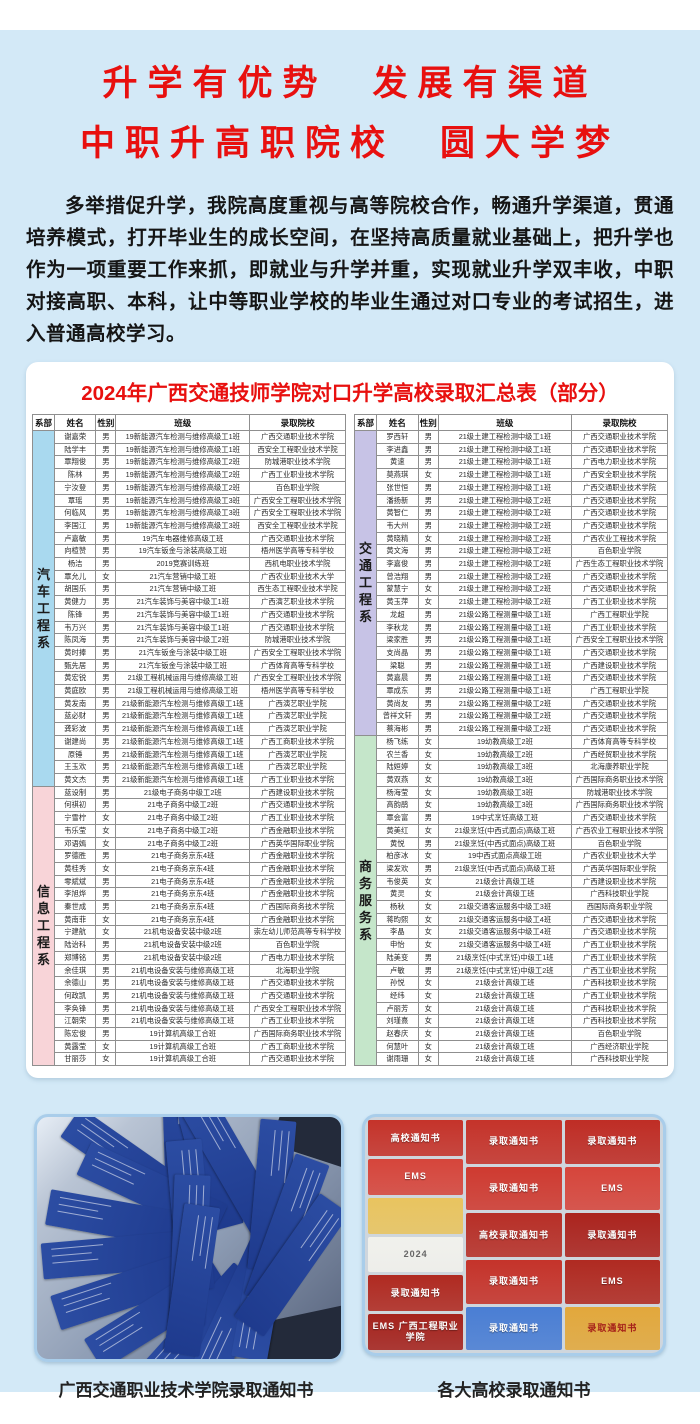 This screenshot has height=1424, width=700. What do you see at coordinates (189, 1021) in the screenshot?
I see `table-row: 江朝荣男 21机电设备安装与维修高级工班 广西工业职业技术学院` at bounding box center [189, 1021].